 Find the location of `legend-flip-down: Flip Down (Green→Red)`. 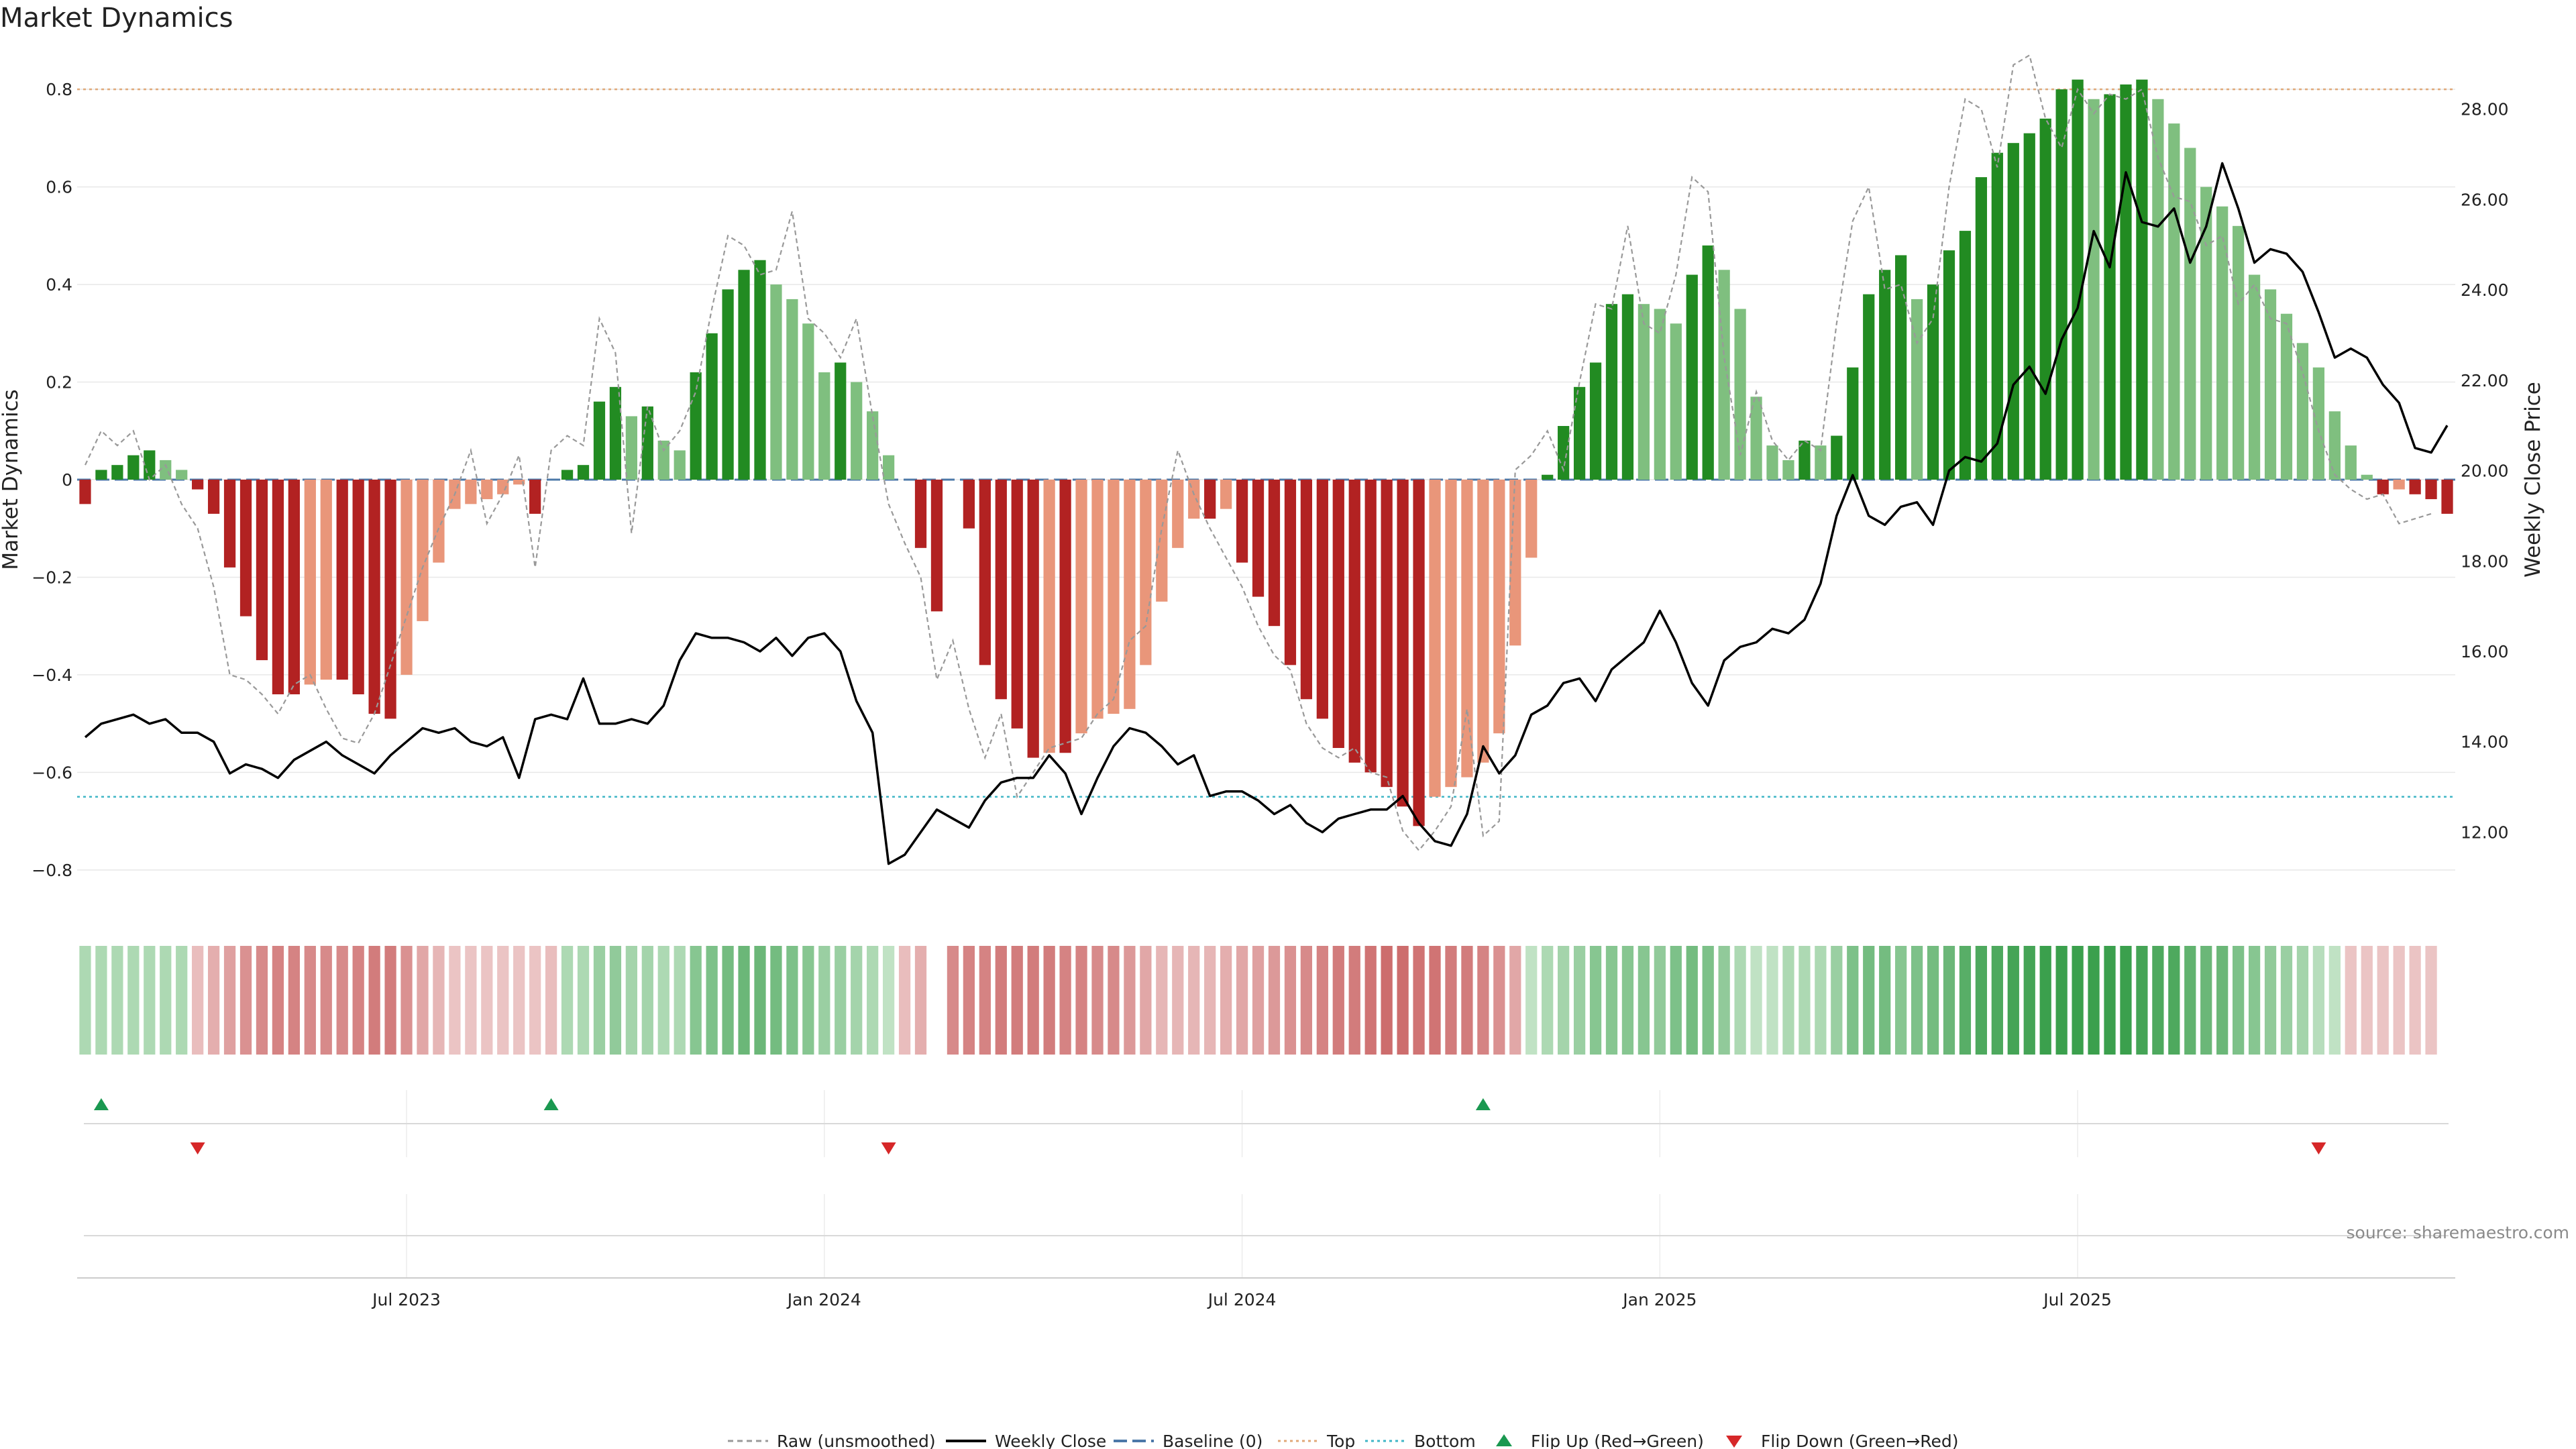

legend-flip-down: Flip Down (Green→Red) is located at coordinates (1860, 1440).